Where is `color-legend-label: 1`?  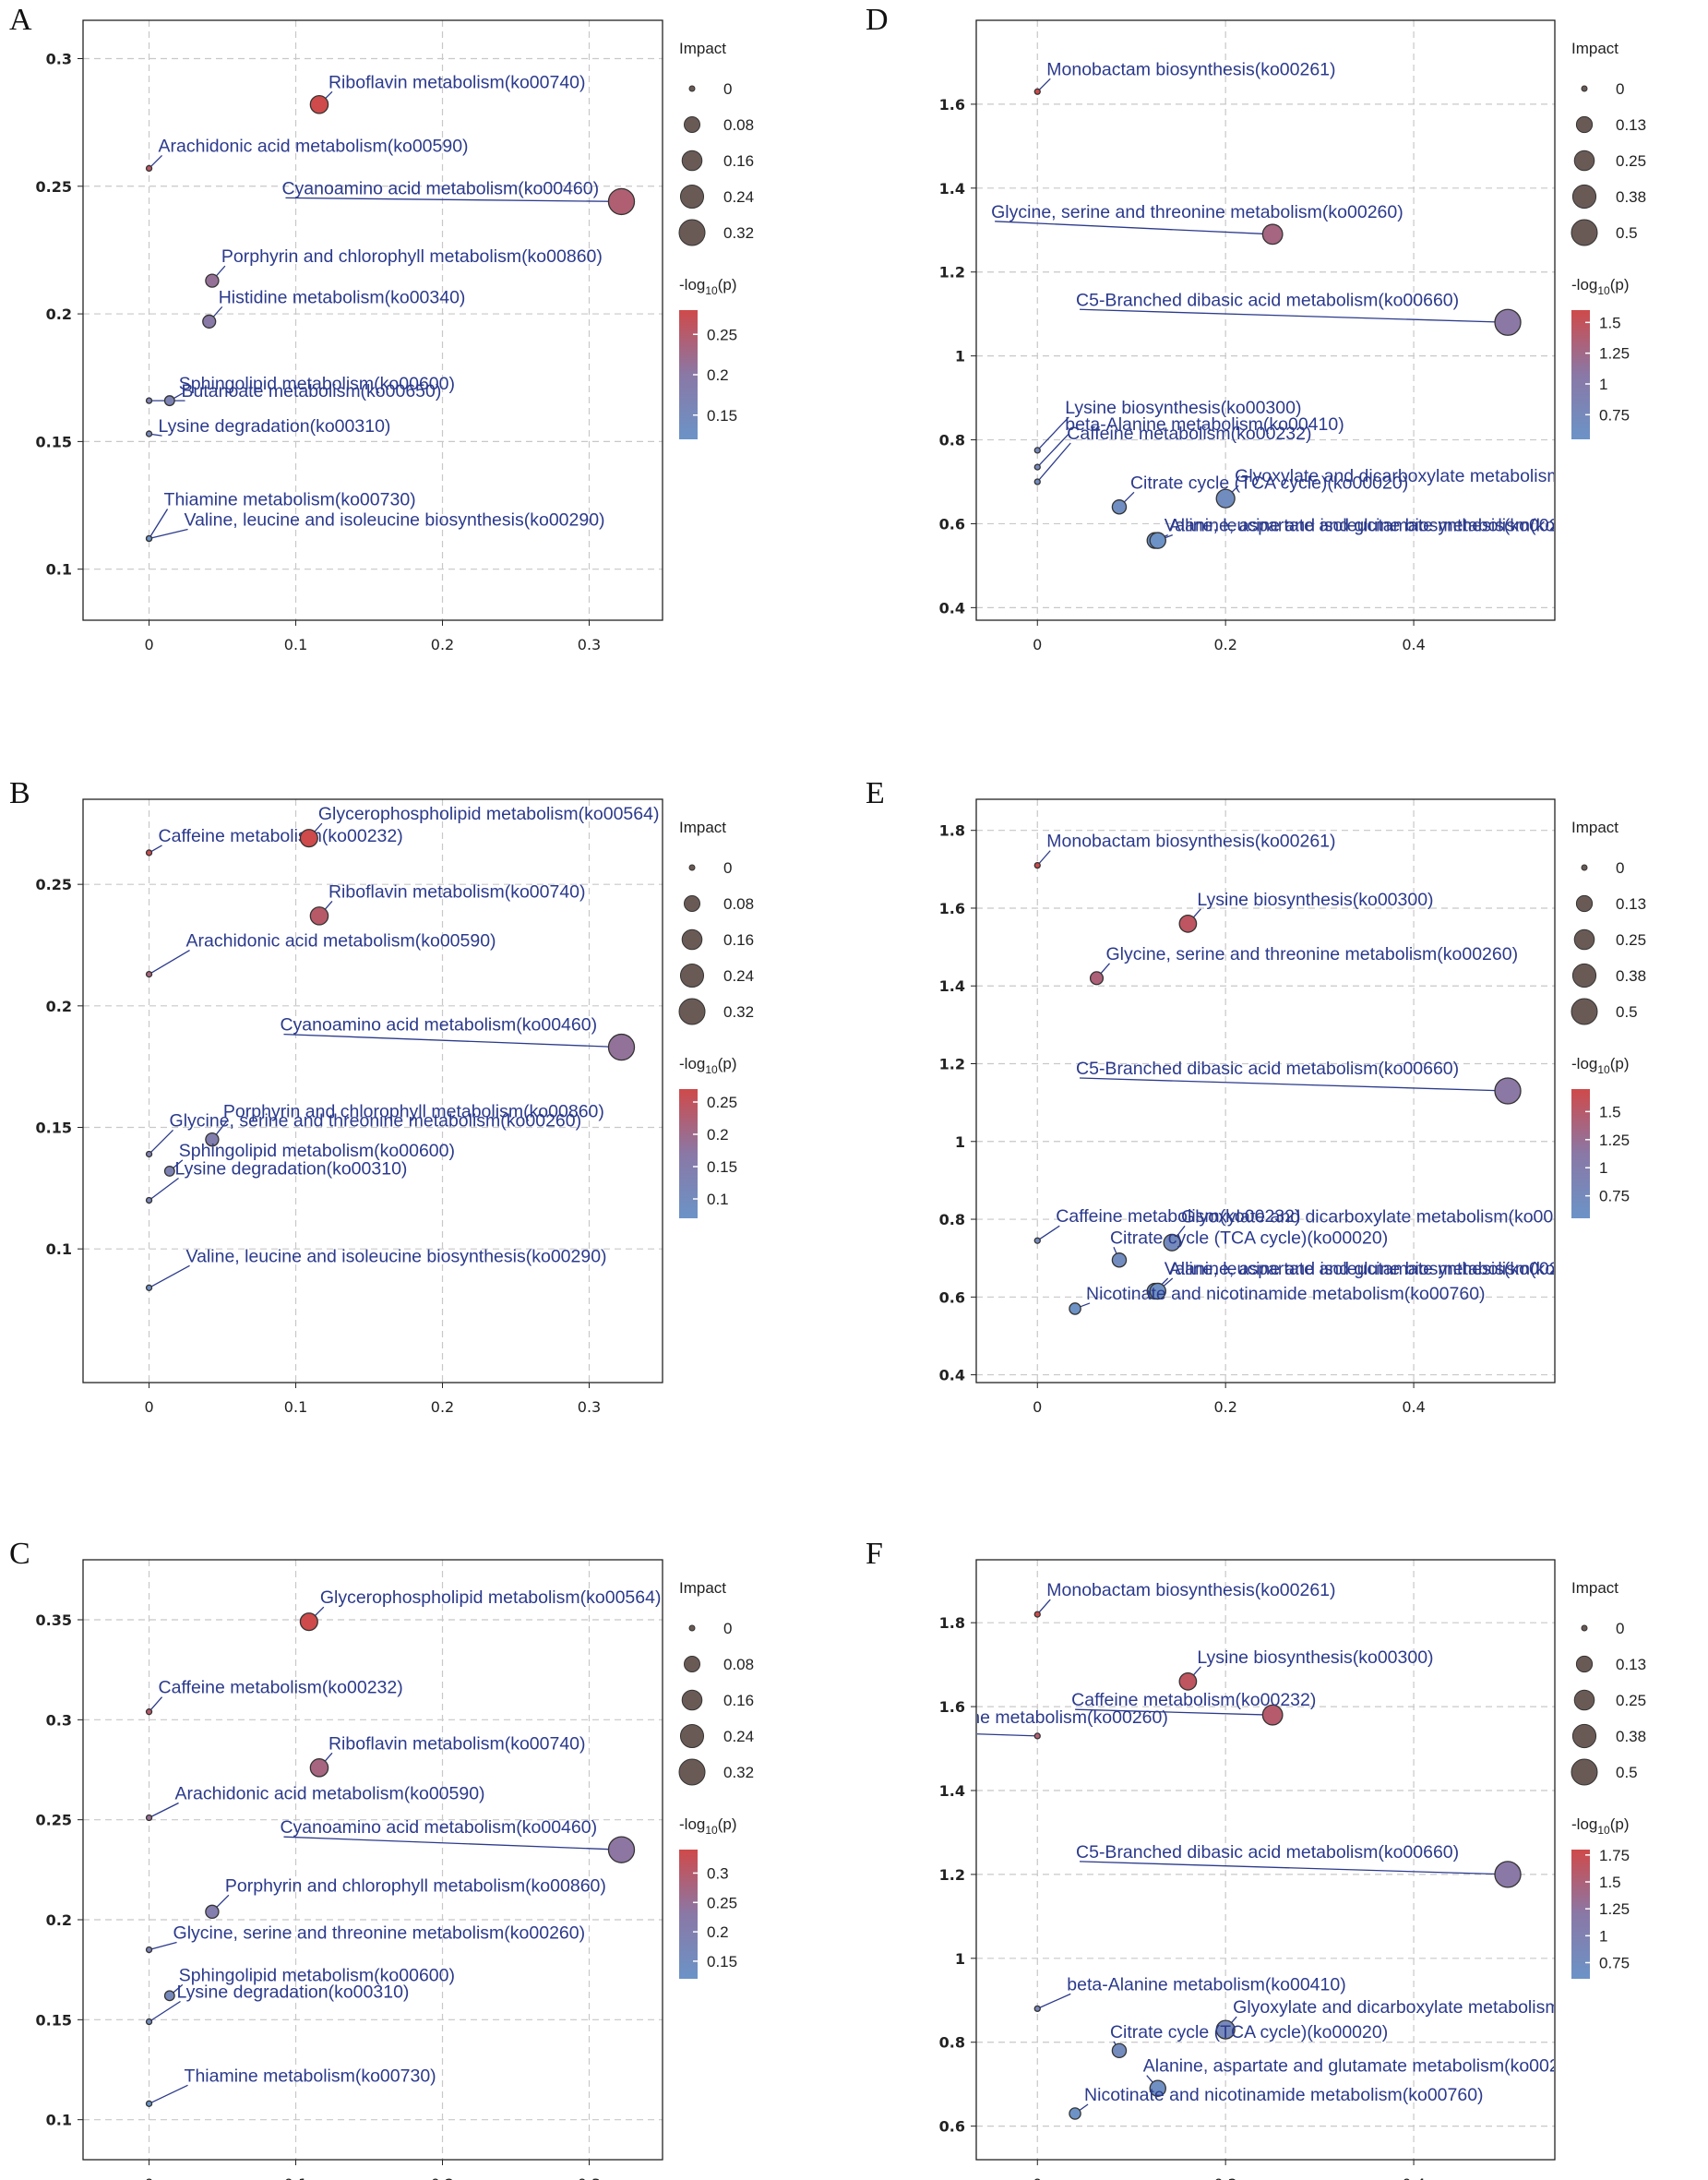 color-legend-label: 1 is located at coordinates (1603, 1168).